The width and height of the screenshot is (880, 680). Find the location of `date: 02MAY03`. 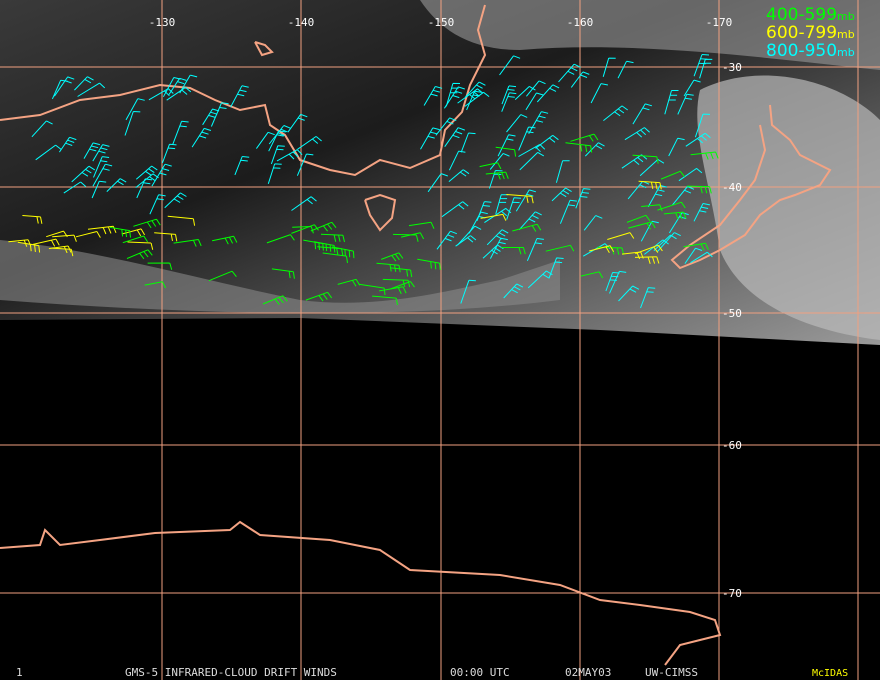

date: 02MAY03 is located at coordinates (588, 672).